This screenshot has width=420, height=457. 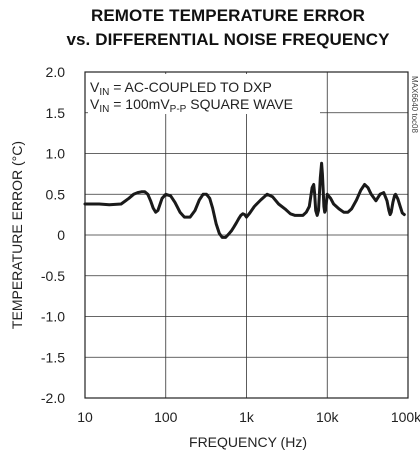 I want to click on y-tick-label: 0, so click(x=61, y=235).